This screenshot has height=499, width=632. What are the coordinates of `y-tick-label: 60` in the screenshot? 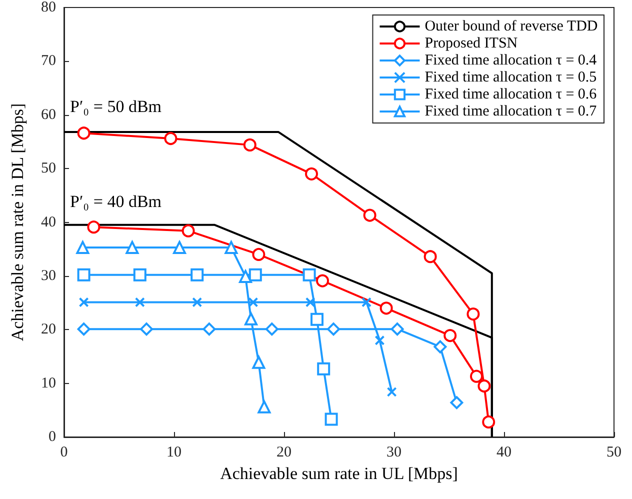 It's located at (48, 114).